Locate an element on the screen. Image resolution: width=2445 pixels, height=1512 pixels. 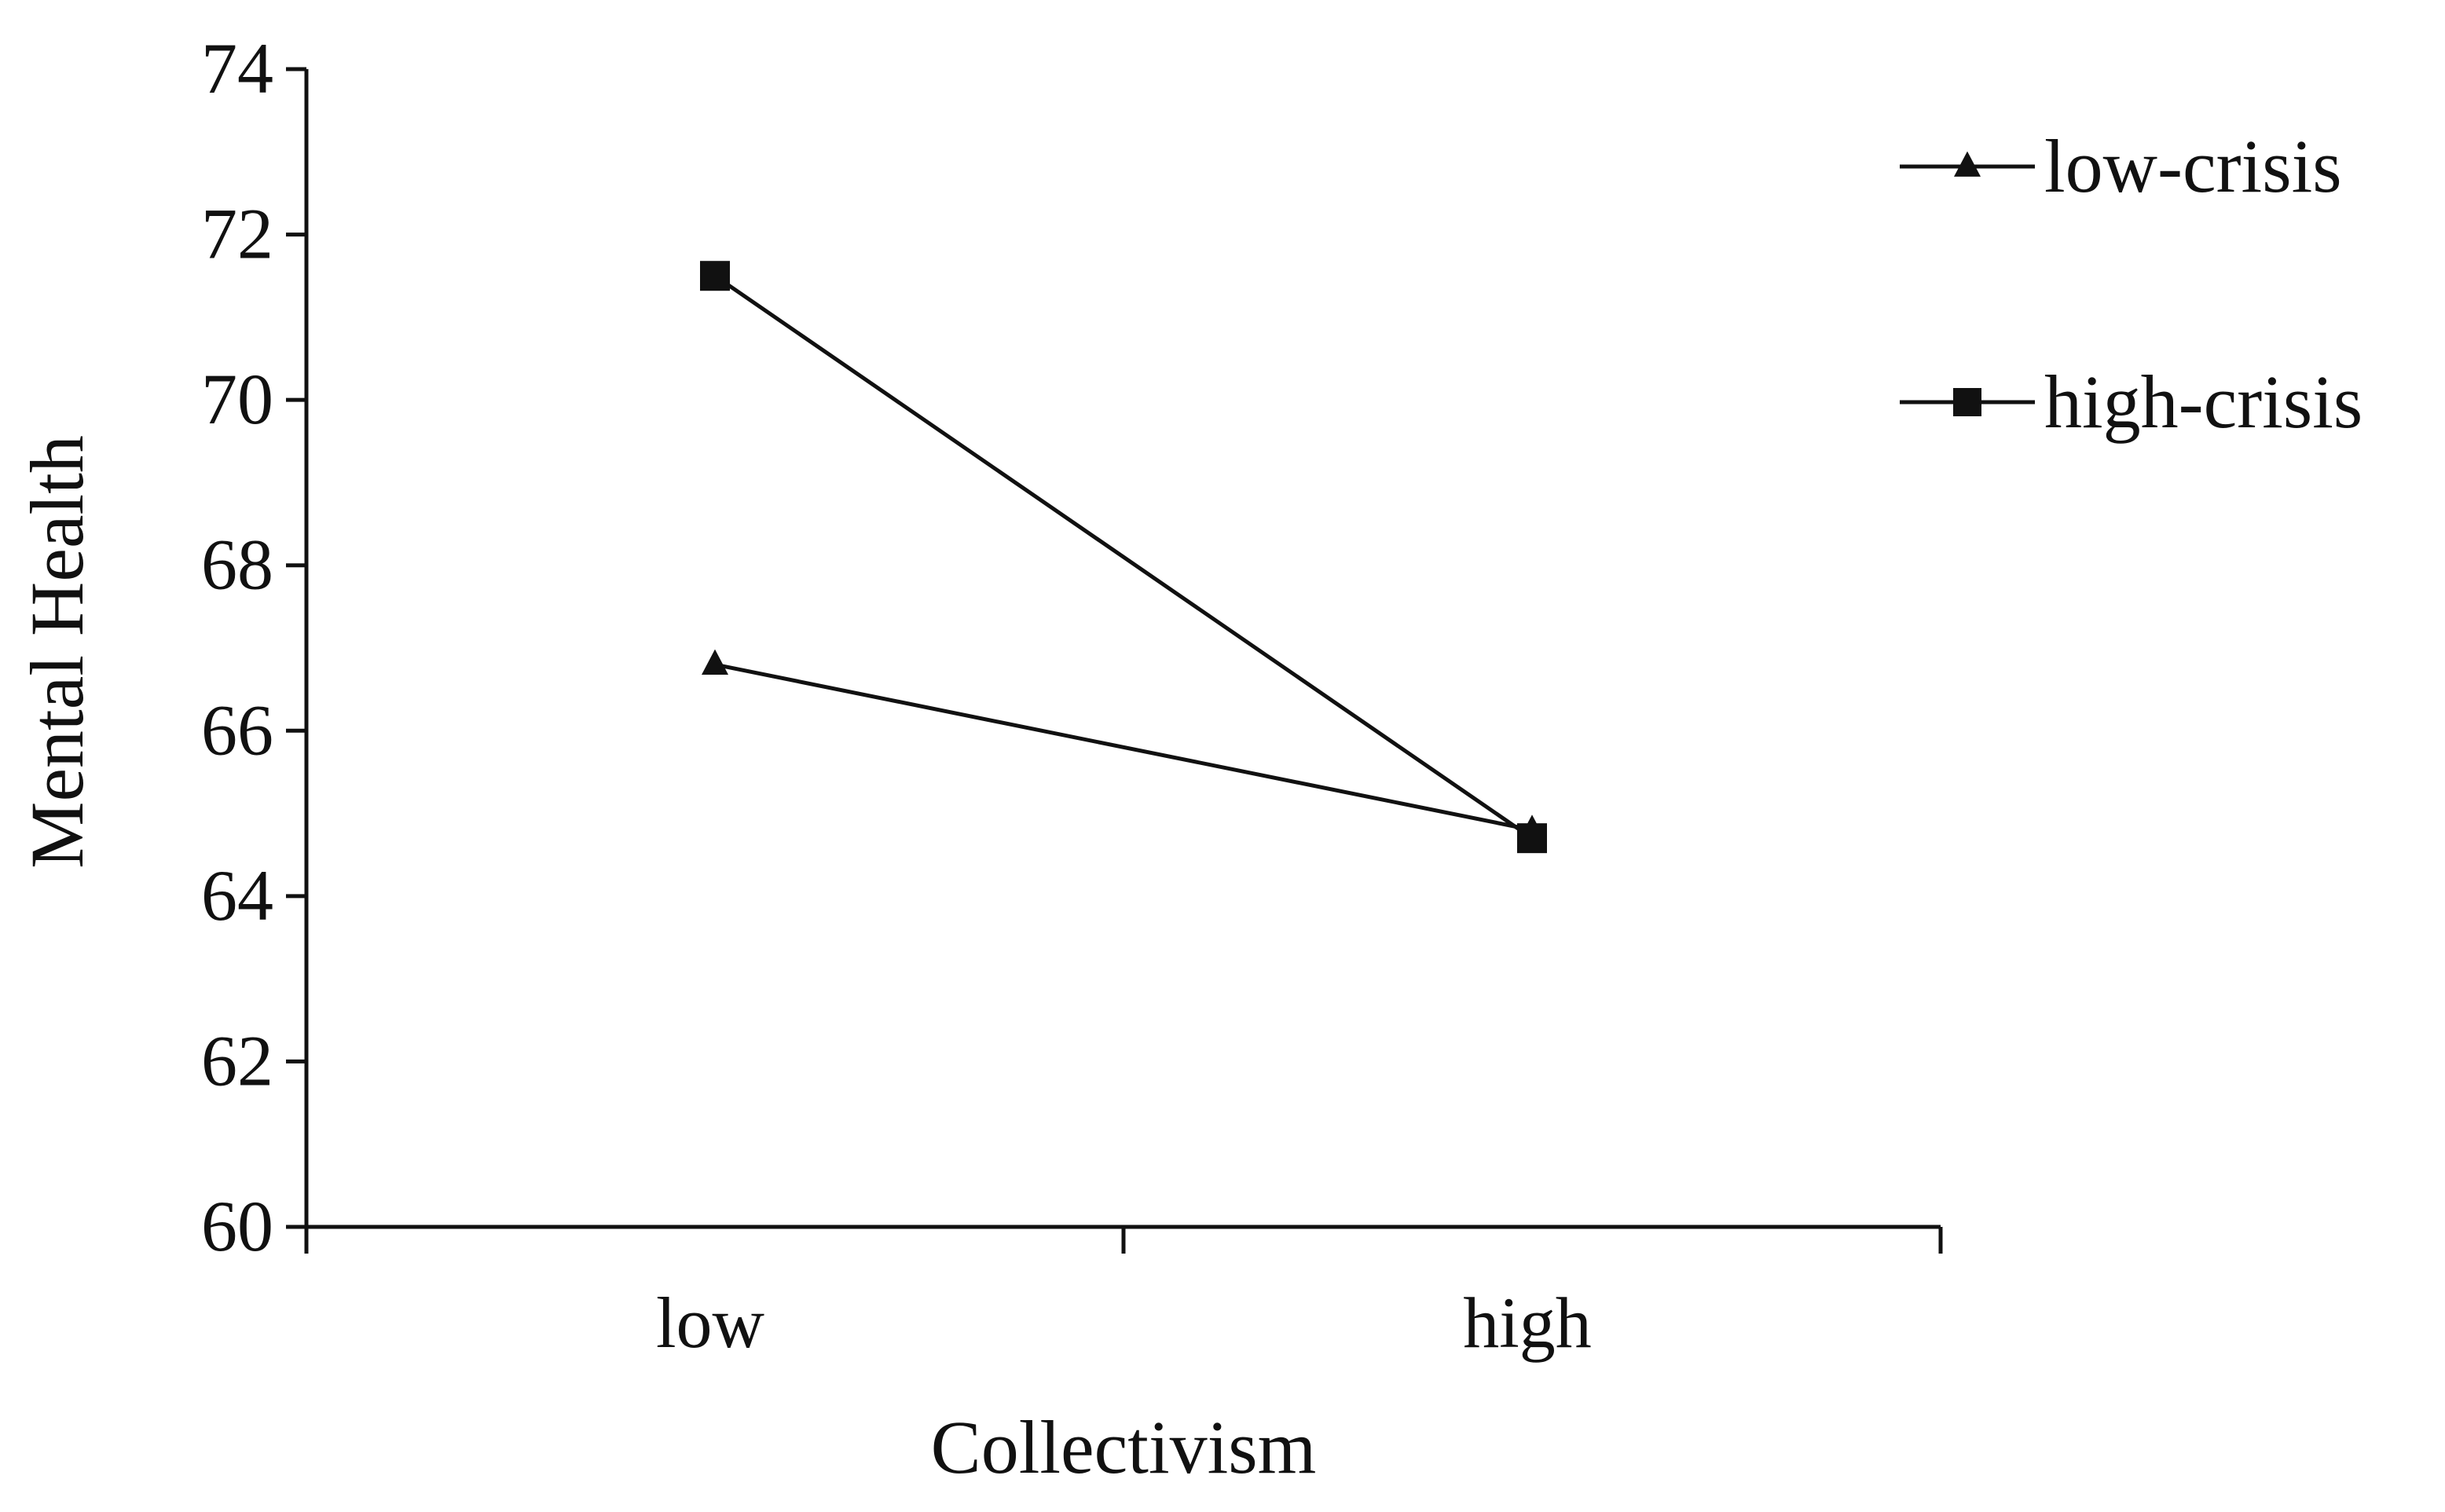
y-tick-label: 64 is located at coordinates (237, 895).